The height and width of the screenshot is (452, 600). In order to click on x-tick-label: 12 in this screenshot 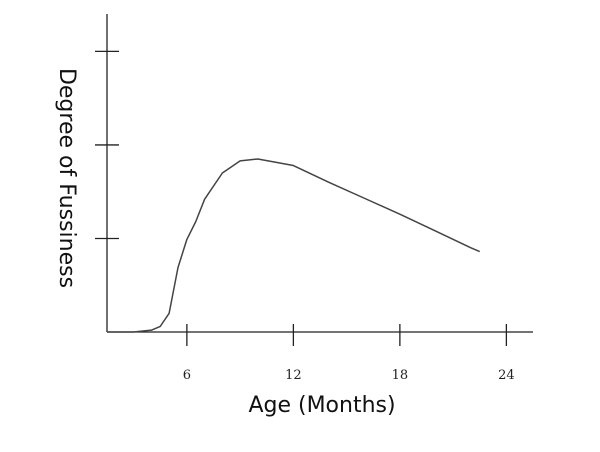, I will do `click(293, 375)`.